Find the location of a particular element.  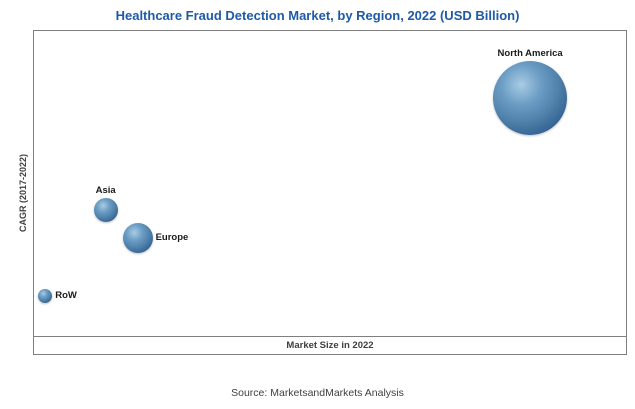

bubble-asia is located at coordinates (105, 209).